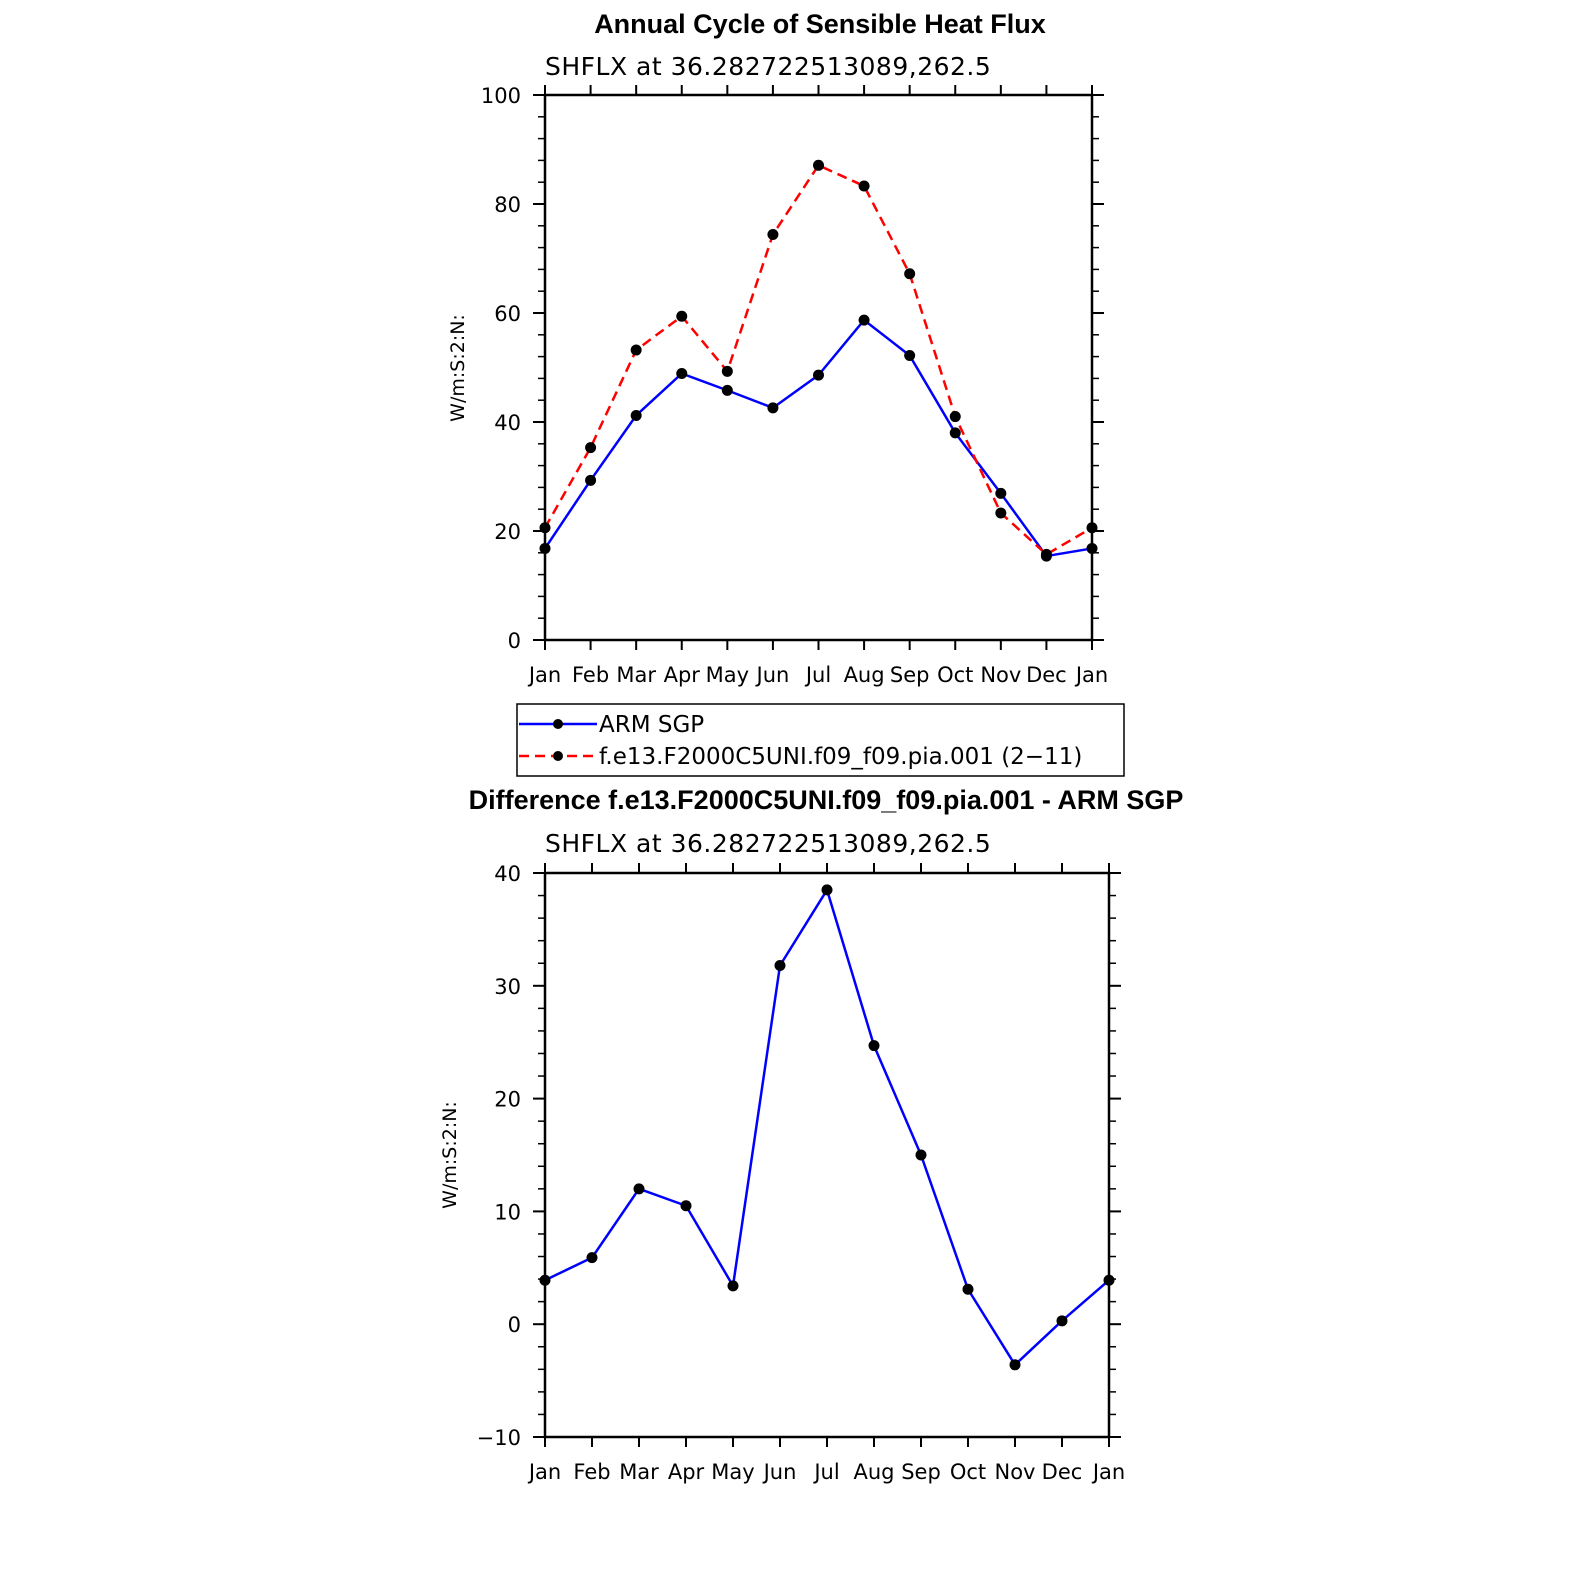  I want to click on y-tick-label: −10, so click(499, 1438).